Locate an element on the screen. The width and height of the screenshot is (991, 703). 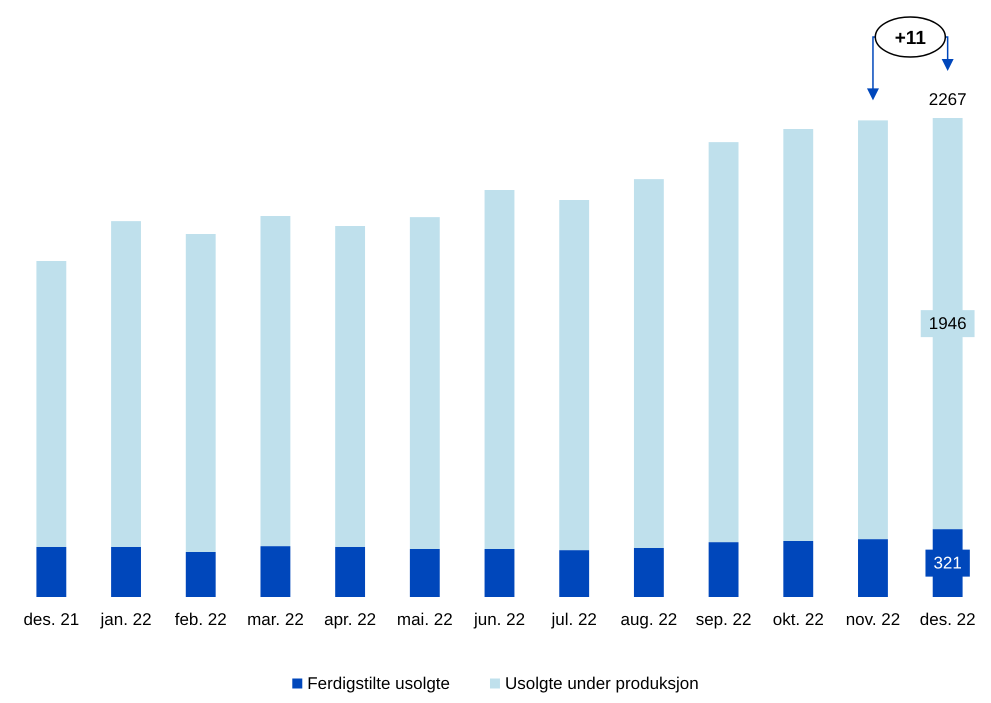
data-label: 1946 is located at coordinates (947, 324).